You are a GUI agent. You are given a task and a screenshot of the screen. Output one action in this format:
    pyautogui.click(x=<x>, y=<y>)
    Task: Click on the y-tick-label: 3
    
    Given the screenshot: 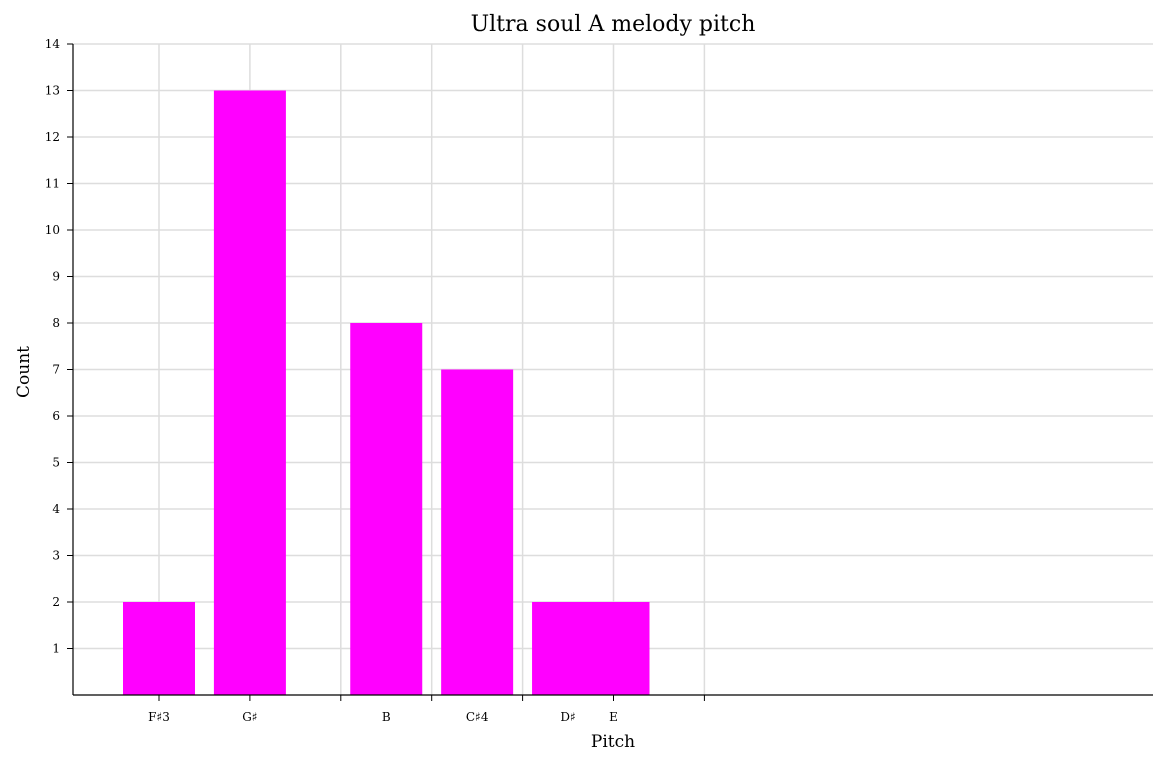 What is the action you would take?
    pyautogui.click(x=56, y=556)
    